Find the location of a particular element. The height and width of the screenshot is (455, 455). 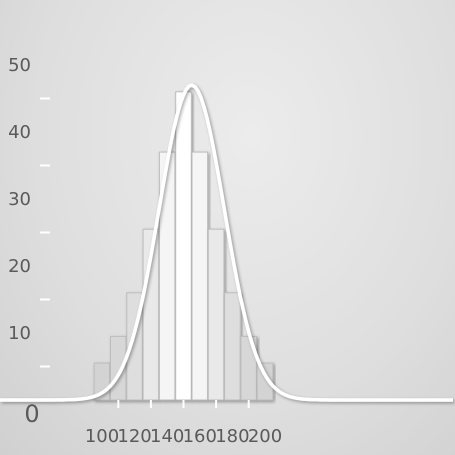

x-tick-label-100: 100 is located at coordinates (102, 436).